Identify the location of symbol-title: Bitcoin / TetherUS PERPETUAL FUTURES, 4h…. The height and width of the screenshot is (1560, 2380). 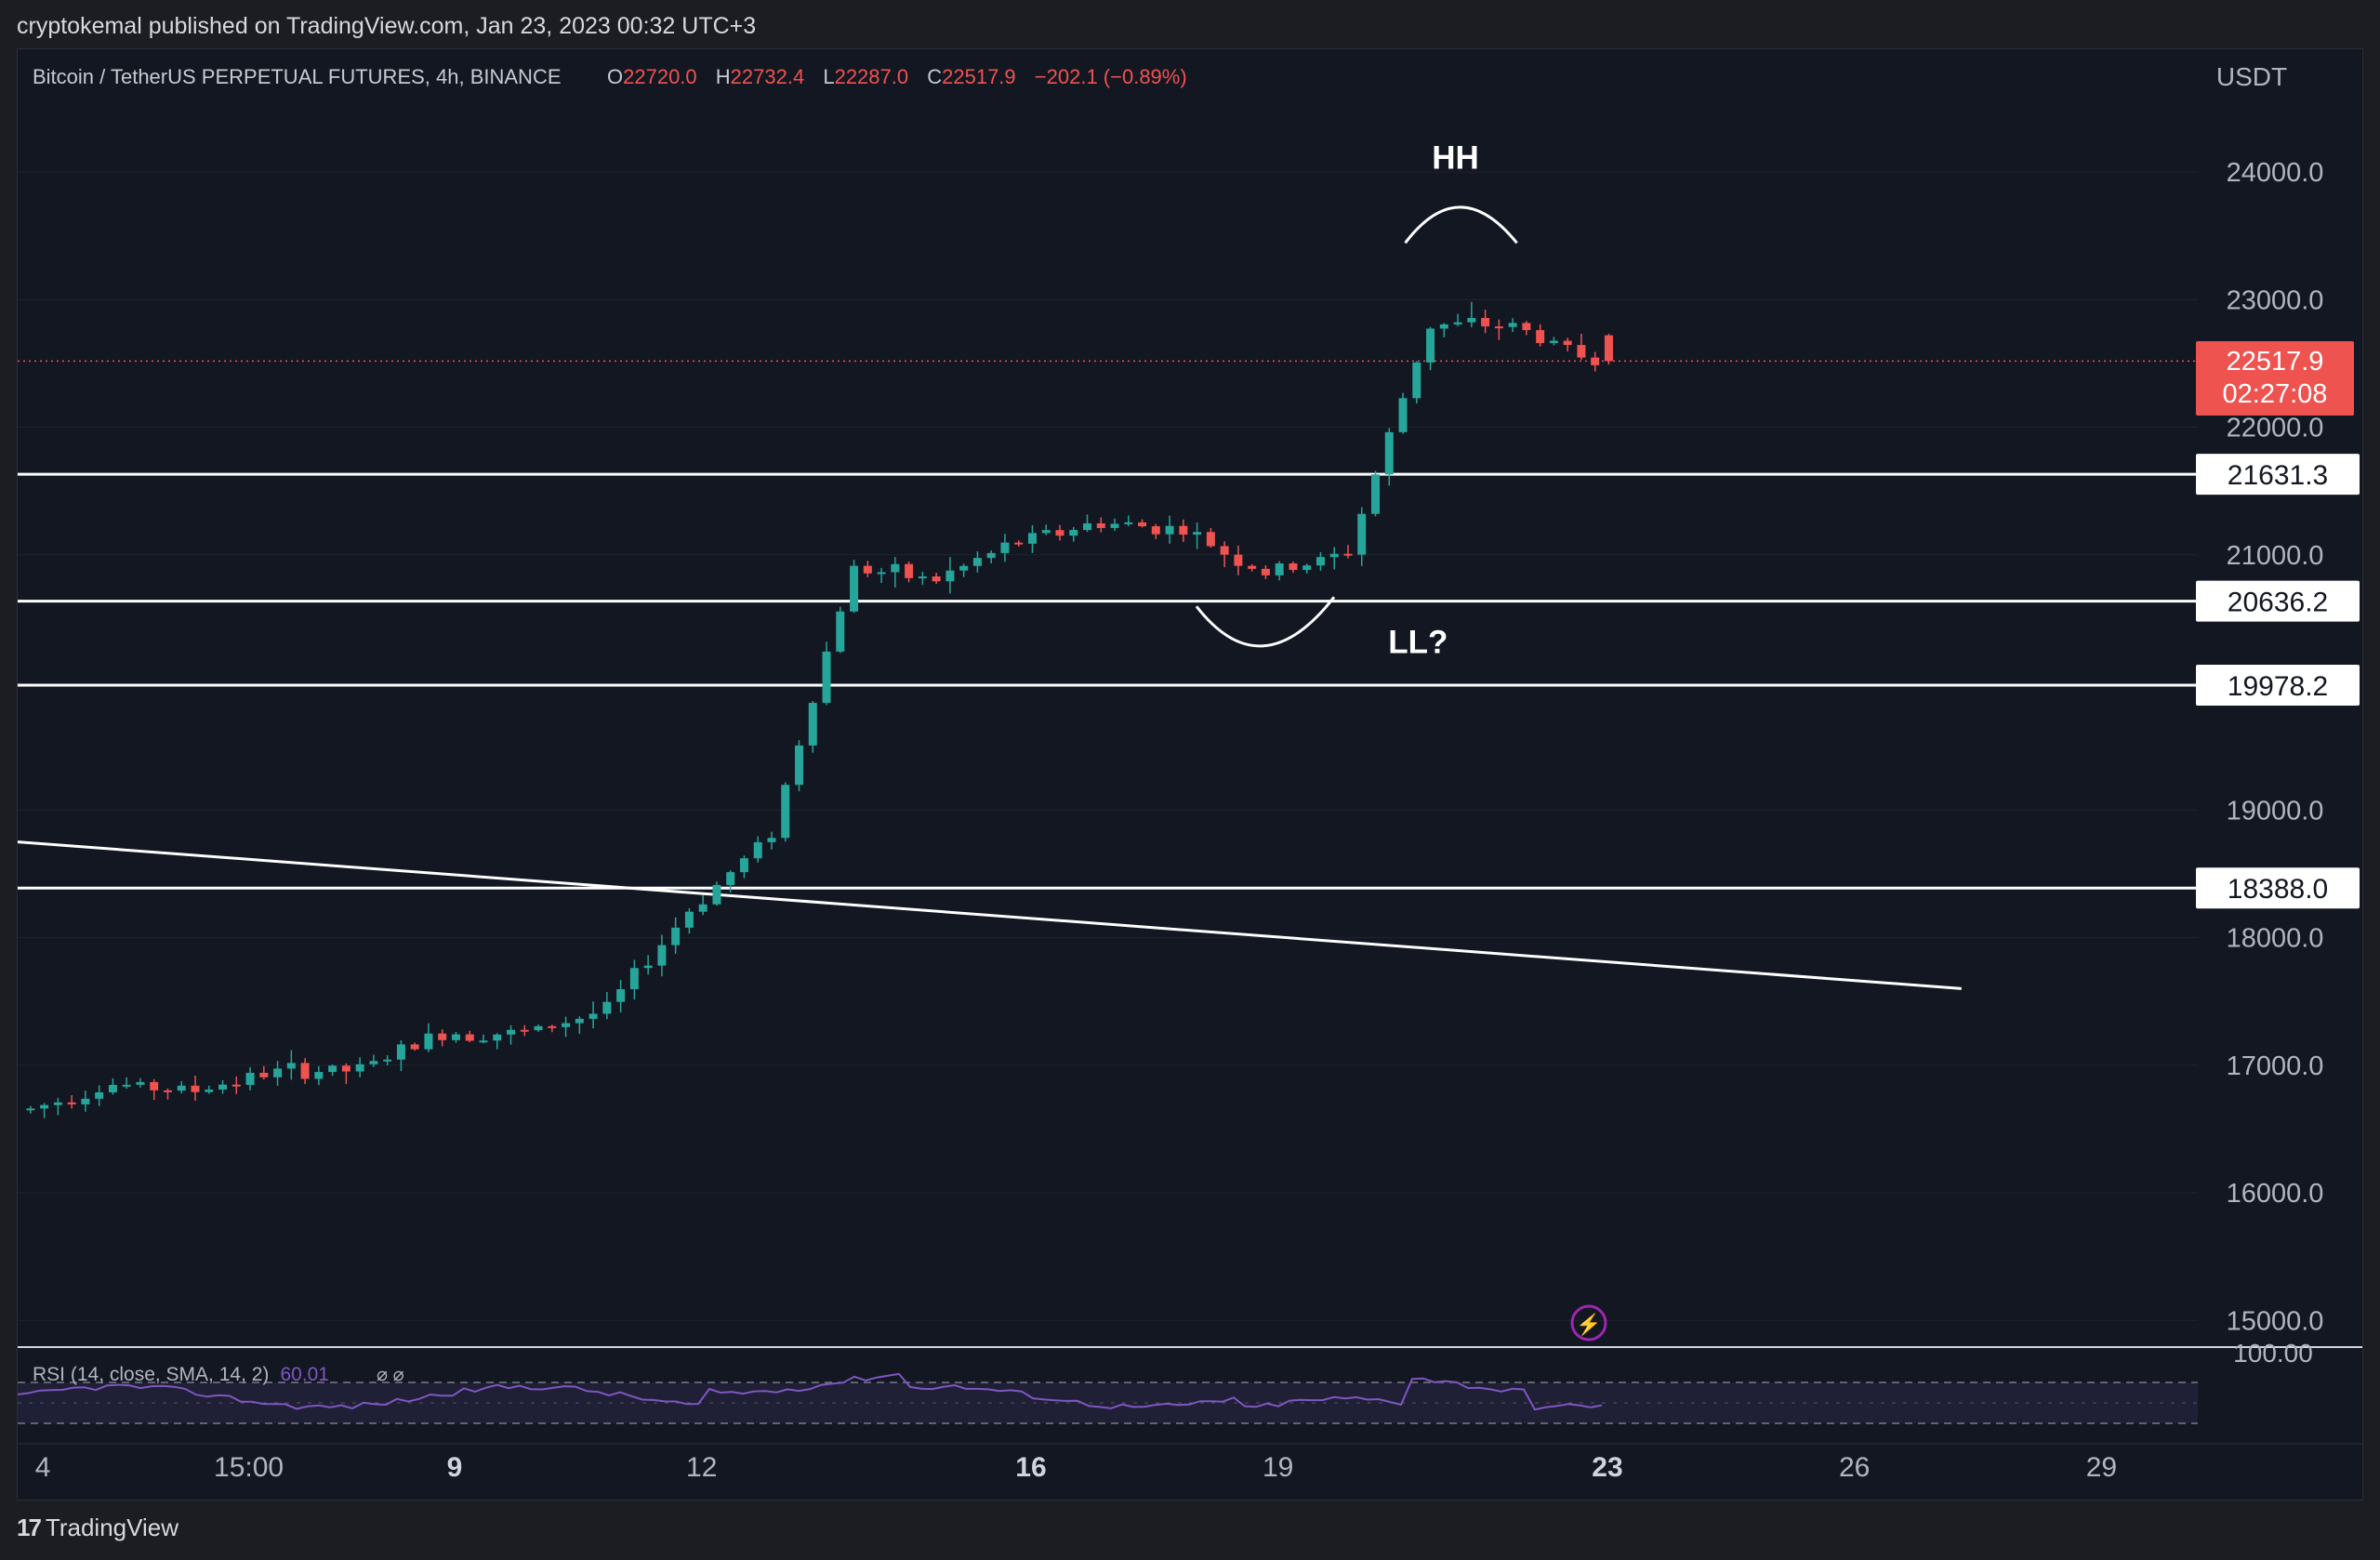
(297, 76).